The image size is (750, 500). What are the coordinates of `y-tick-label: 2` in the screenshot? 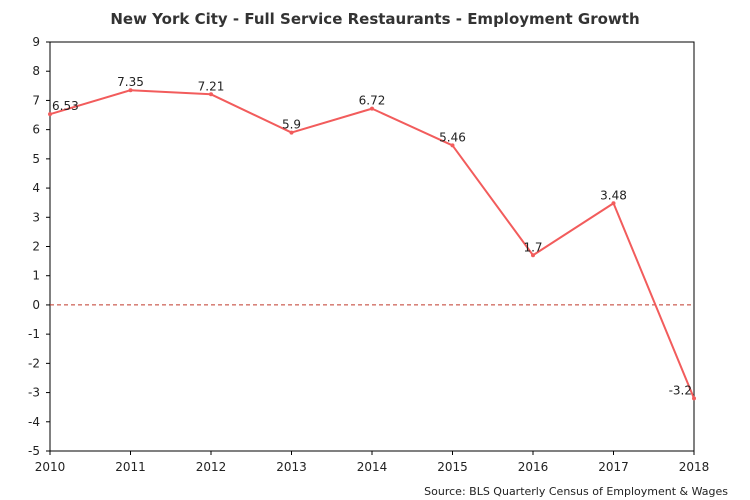 It's located at (36, 247).